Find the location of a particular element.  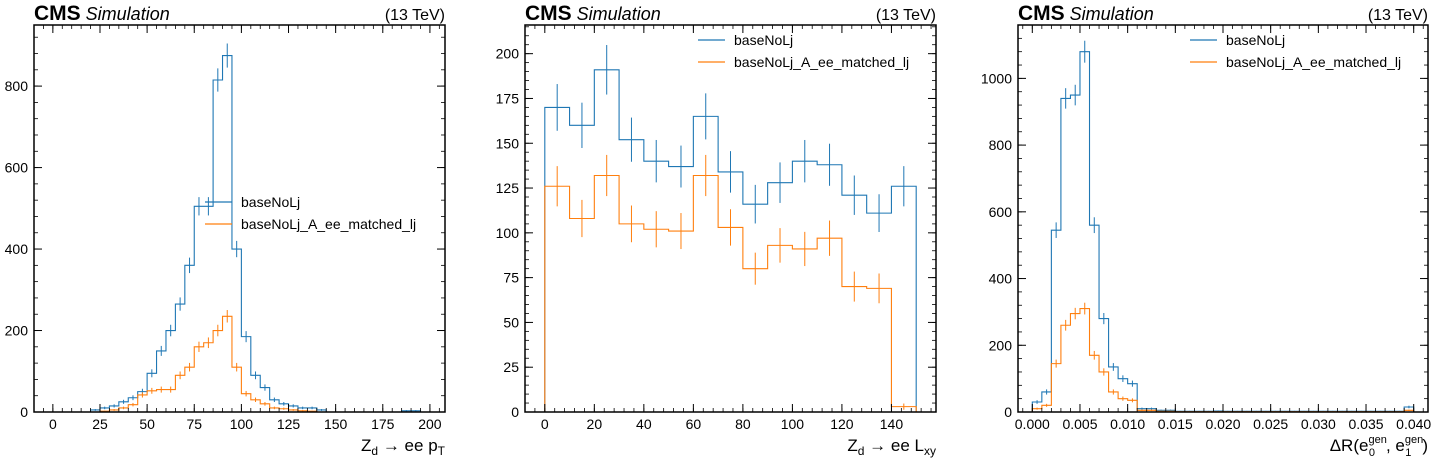

x-tick-label: 0.040 is located at coordinates (1413, 424).